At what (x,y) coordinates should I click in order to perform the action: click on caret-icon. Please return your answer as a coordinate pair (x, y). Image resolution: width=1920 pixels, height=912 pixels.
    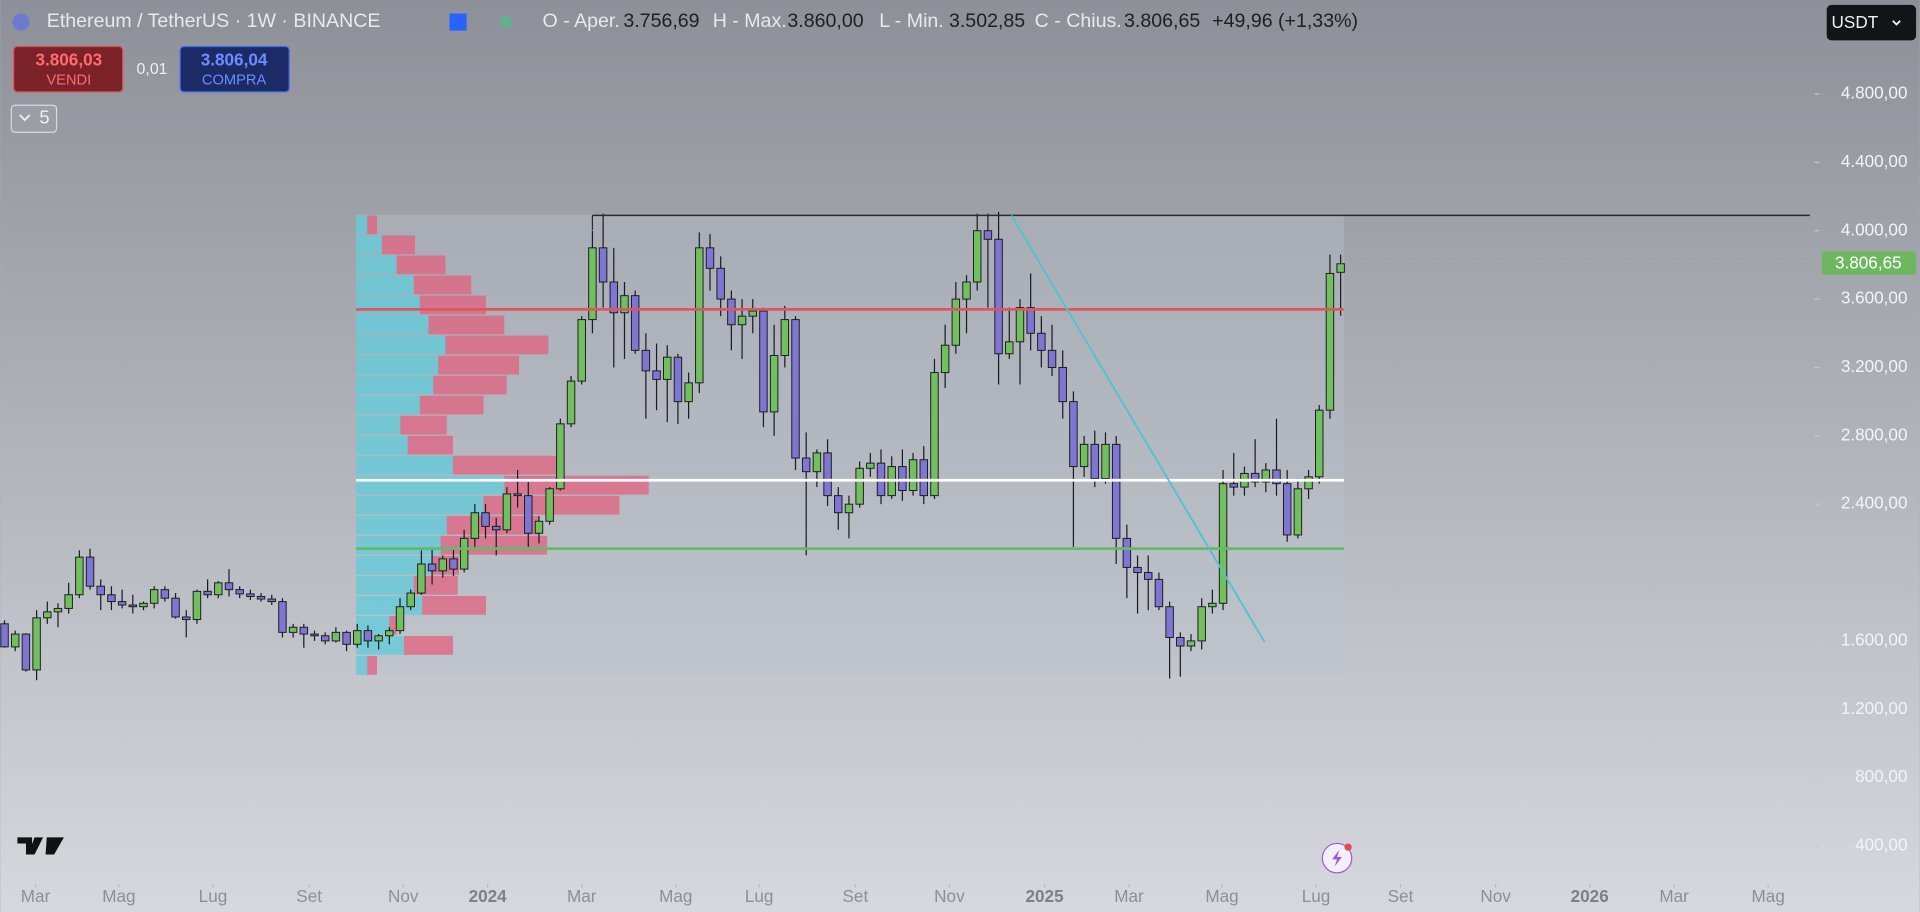
    Looking at the image, I should click on (1896, 23).